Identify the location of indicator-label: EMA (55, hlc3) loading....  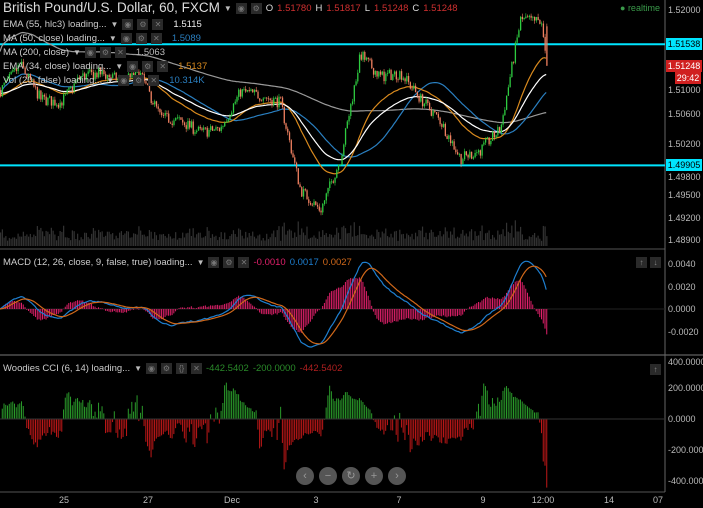
(55, 24).